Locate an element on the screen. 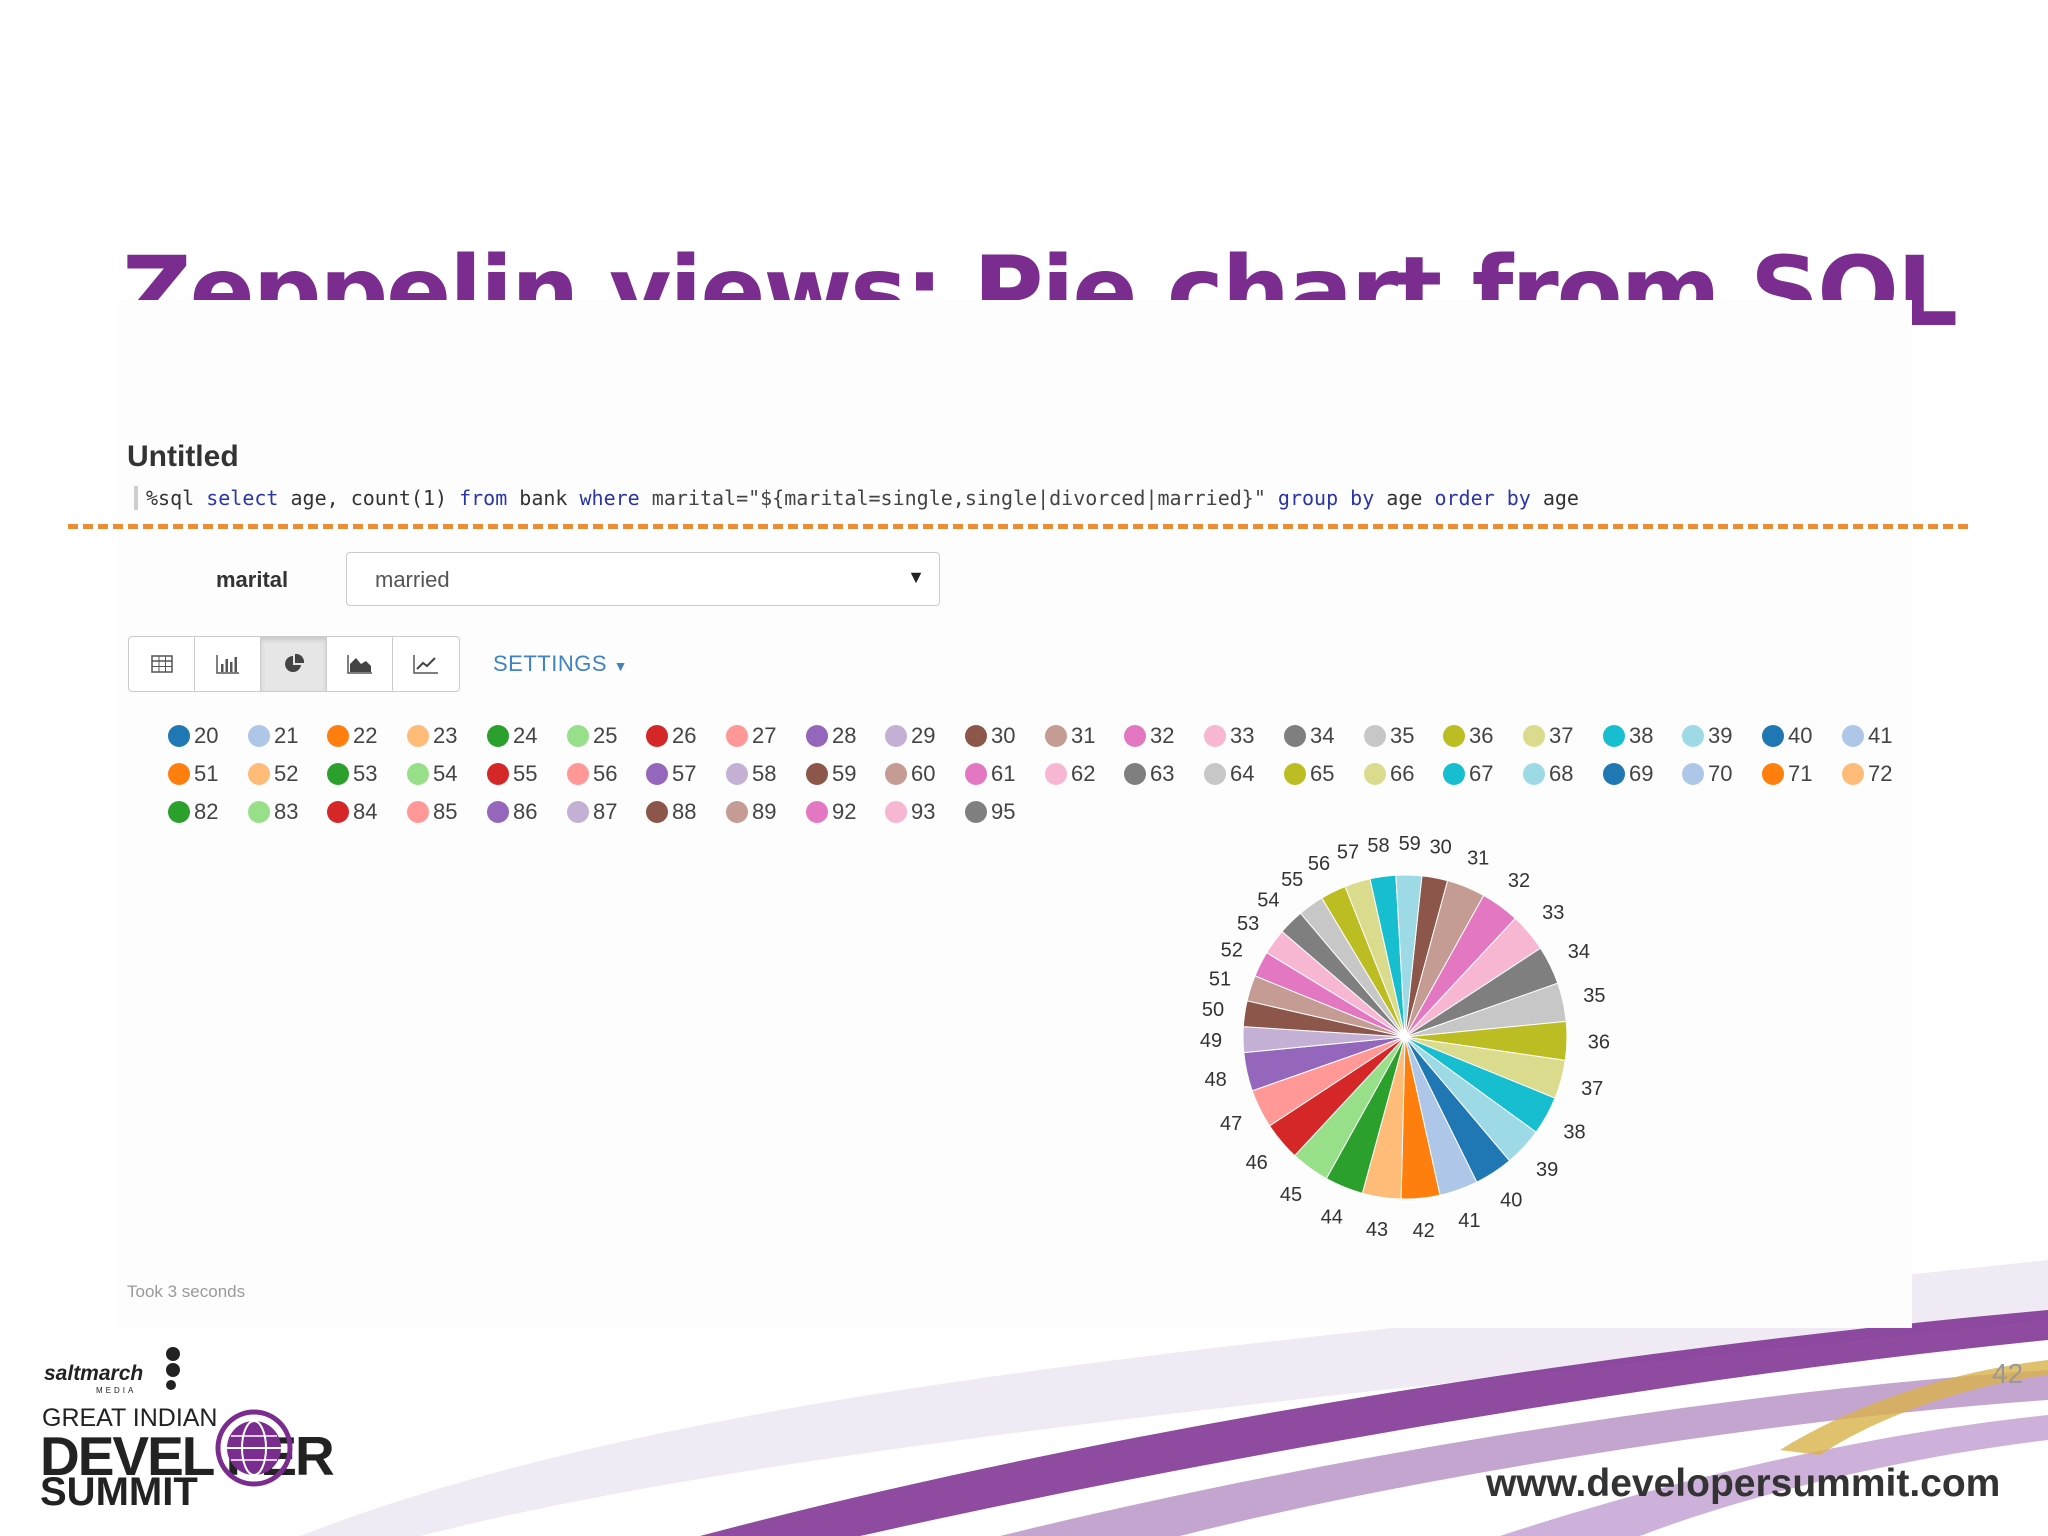 This screenshot has width=2048, height=1536. legend-label: 64 is located at coordinates (1242, 773).